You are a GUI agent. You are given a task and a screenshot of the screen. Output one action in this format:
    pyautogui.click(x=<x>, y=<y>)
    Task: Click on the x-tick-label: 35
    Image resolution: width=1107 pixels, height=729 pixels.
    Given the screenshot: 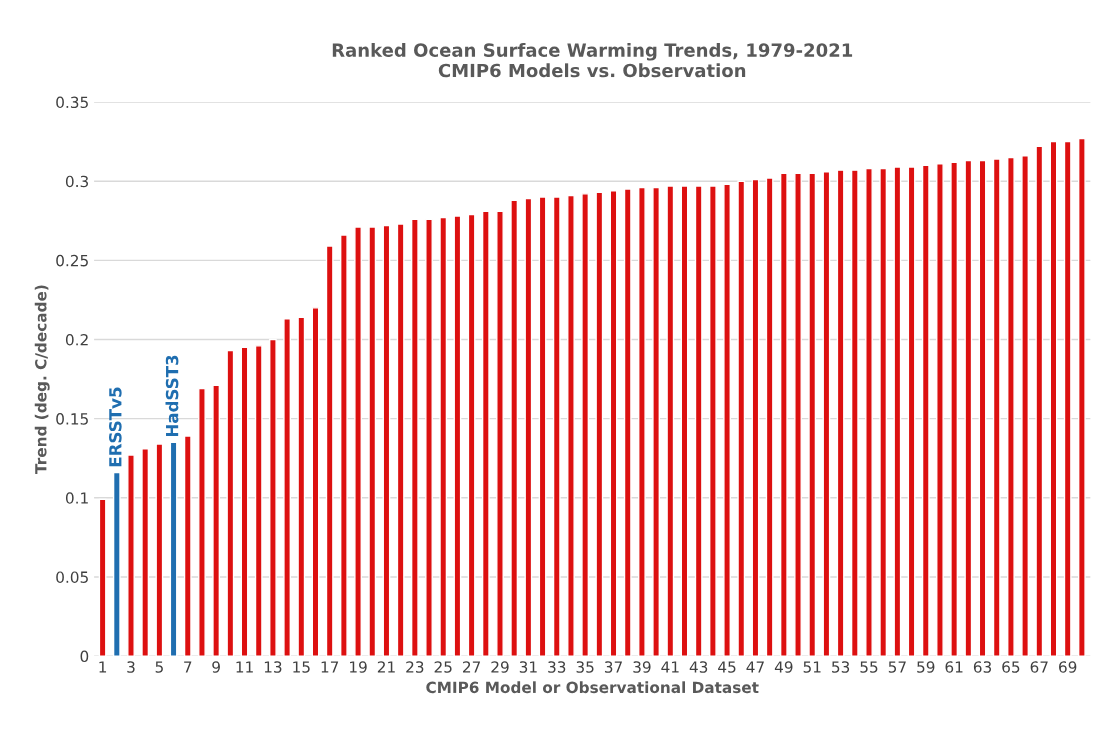 What is the action you would take?
    pyautogui.click(x=585, y=667)
    